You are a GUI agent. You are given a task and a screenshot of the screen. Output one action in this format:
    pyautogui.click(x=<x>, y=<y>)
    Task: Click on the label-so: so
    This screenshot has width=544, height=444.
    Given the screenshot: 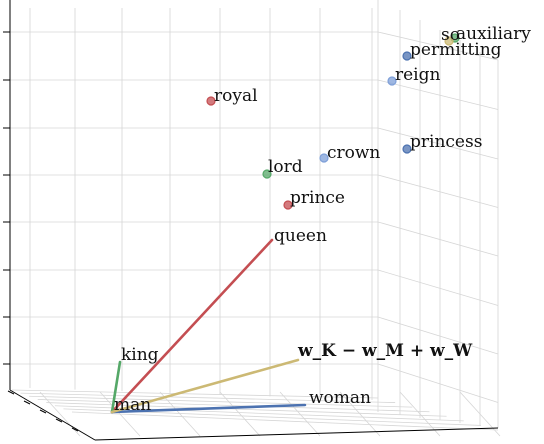 What is the action you would take?
    pyautogui.click(x=450, y=35)
    